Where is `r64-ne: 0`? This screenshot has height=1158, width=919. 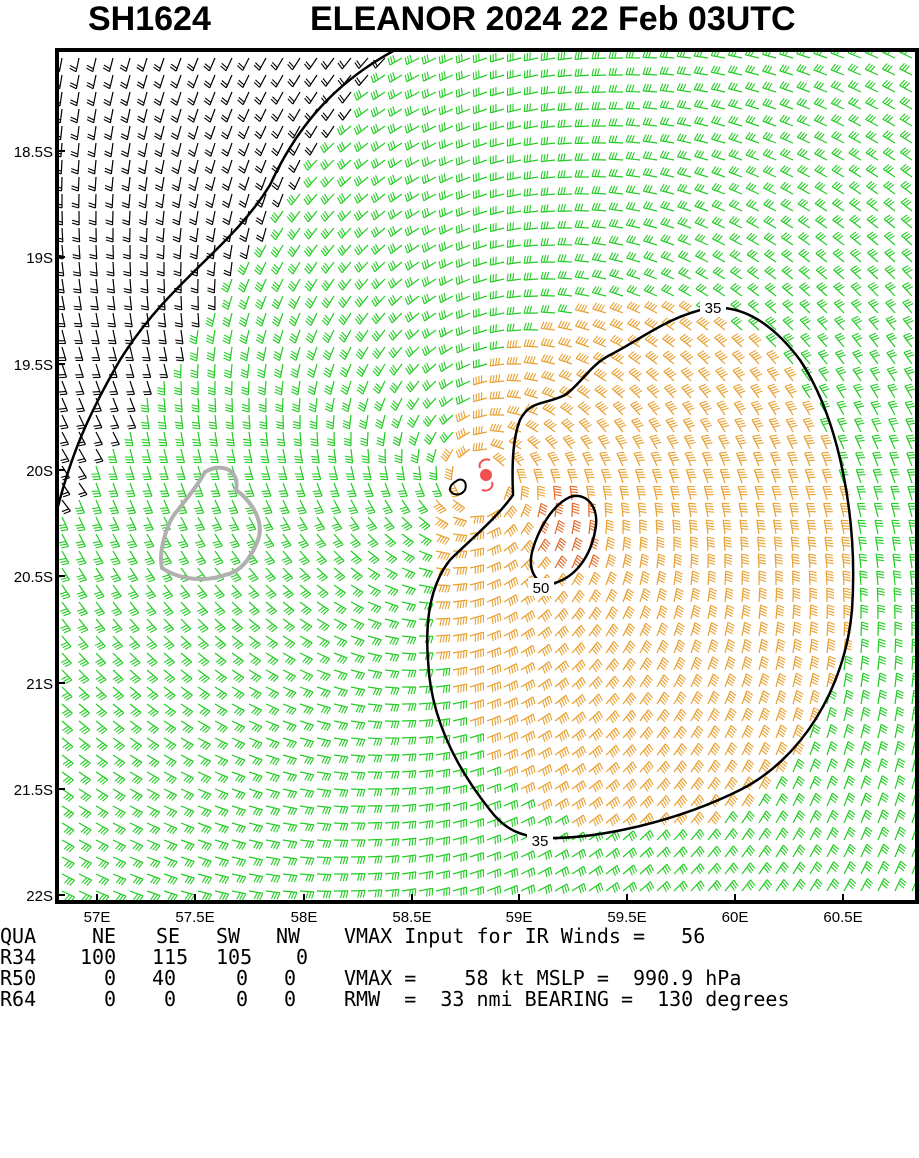
r64-ne: 0 is located at coordinates (110, 999).